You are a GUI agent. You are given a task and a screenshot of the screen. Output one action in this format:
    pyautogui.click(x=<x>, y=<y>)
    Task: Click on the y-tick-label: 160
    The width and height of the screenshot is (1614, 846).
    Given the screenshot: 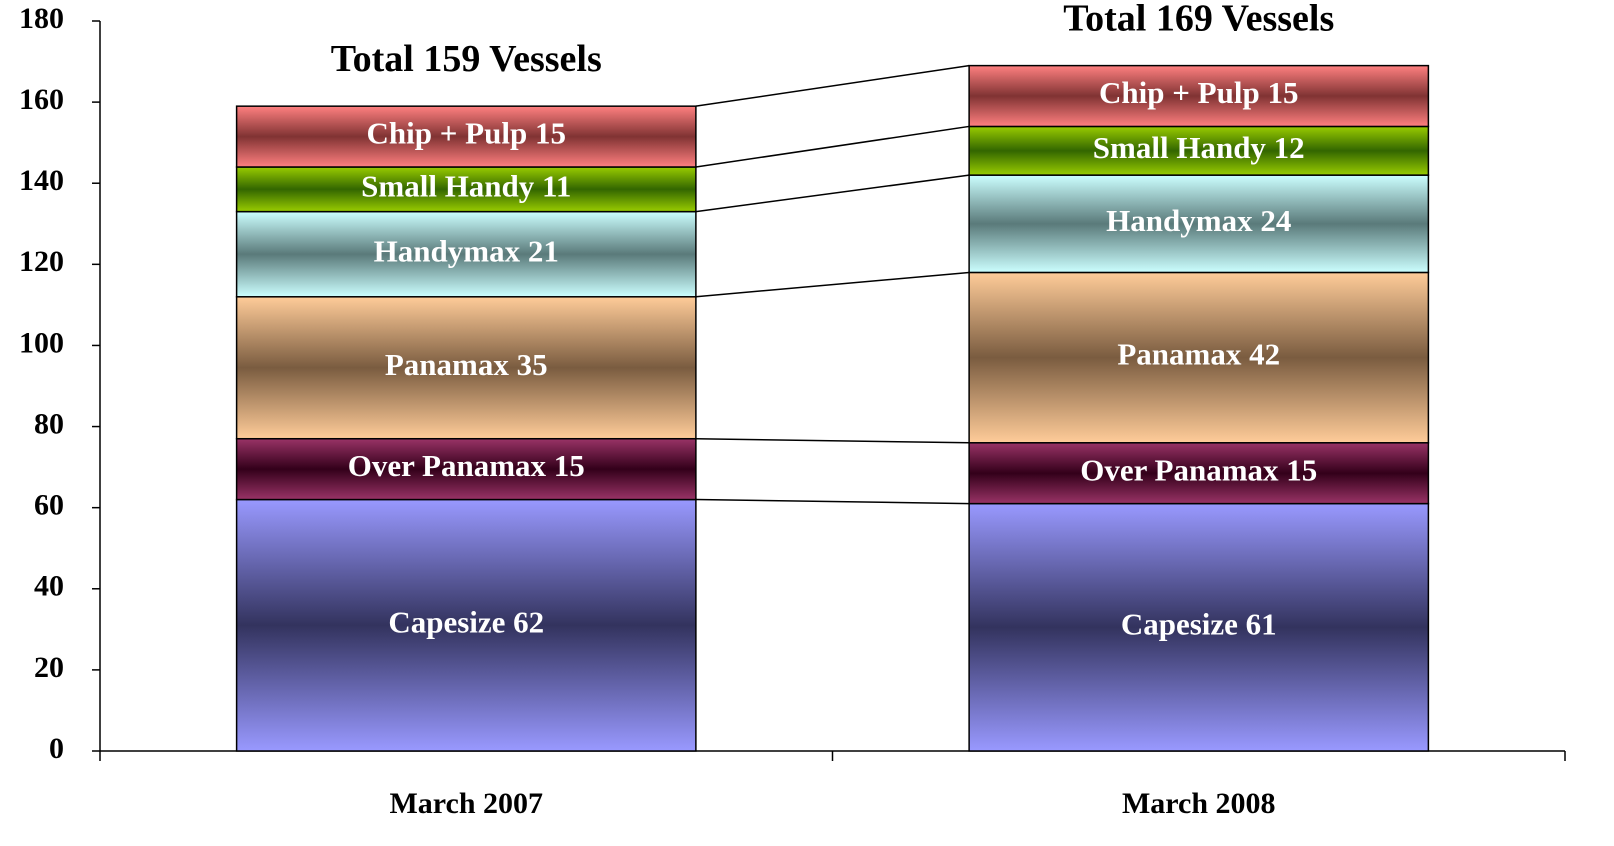 What is the action you would take?
    pyautogui.click(x=41, y=99)
    